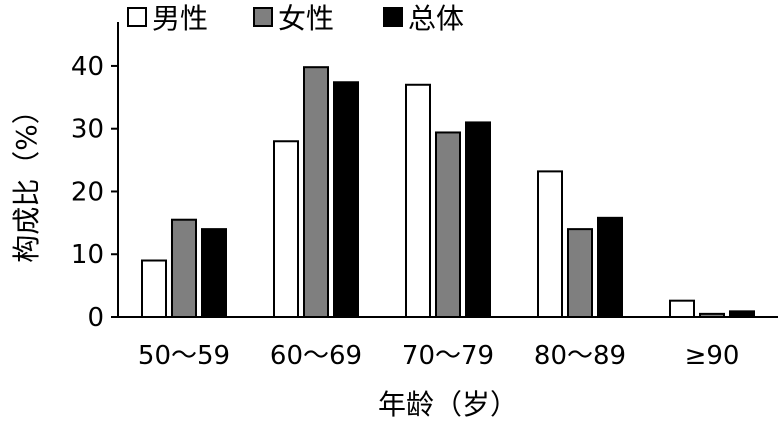  I want to click on x-tick-label: 80～89, so click(580, 356).